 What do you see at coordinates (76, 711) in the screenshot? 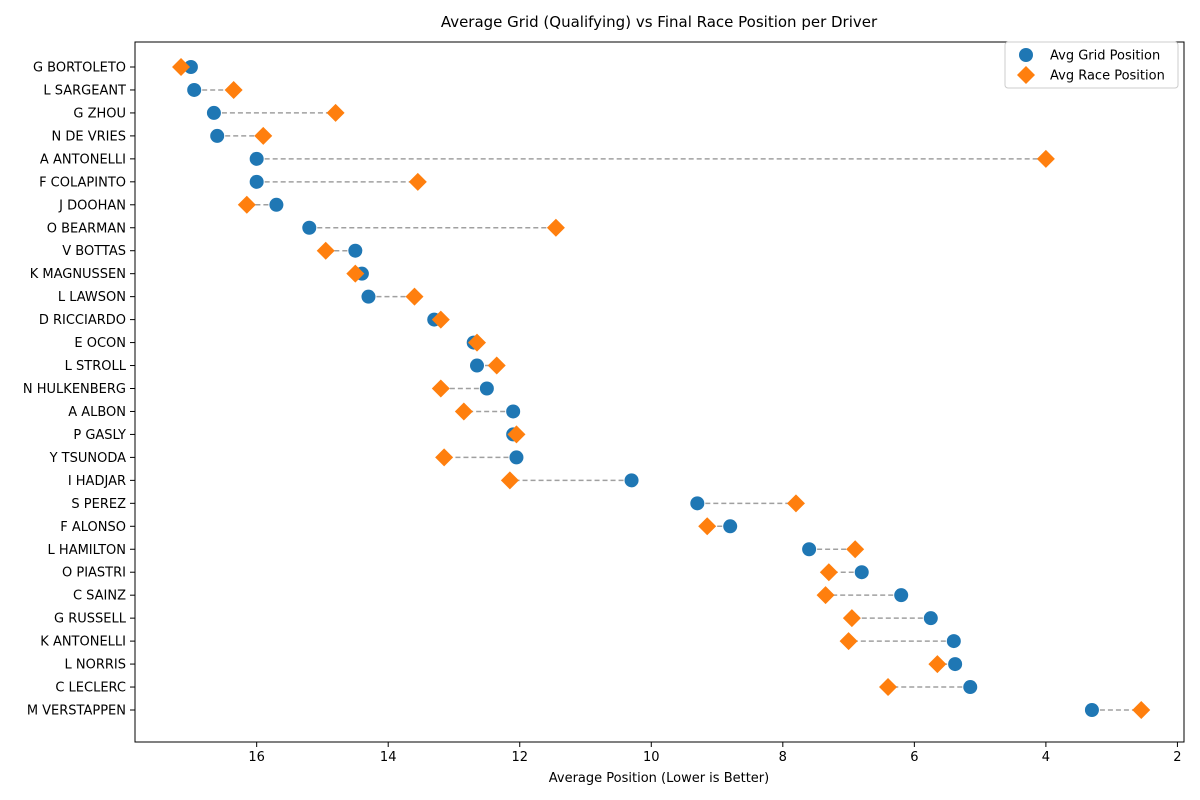
I see `y-tick-label: M VERSTAPPEN` at bounding box center [76, 711].